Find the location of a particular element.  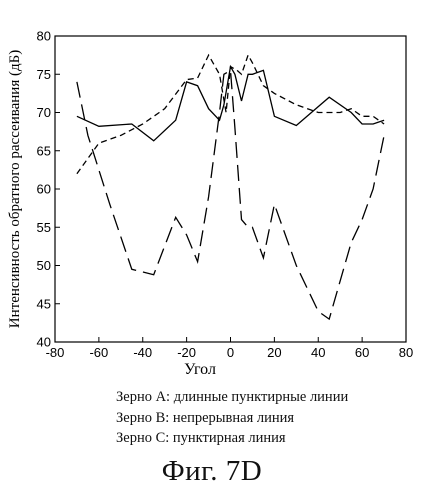

x-tick-label: -20 is located at coordinates (186, 352).